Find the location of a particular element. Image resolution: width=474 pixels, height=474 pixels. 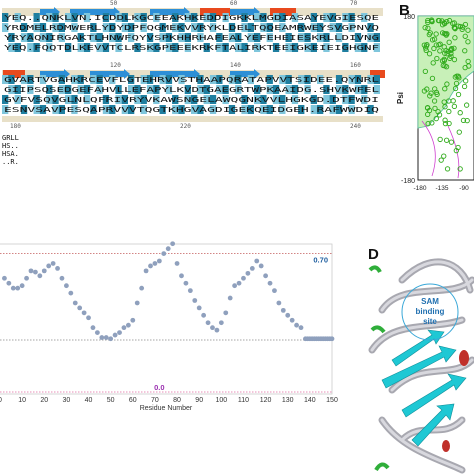

sam-site-label: SAM is located at coordinates (430, 301).